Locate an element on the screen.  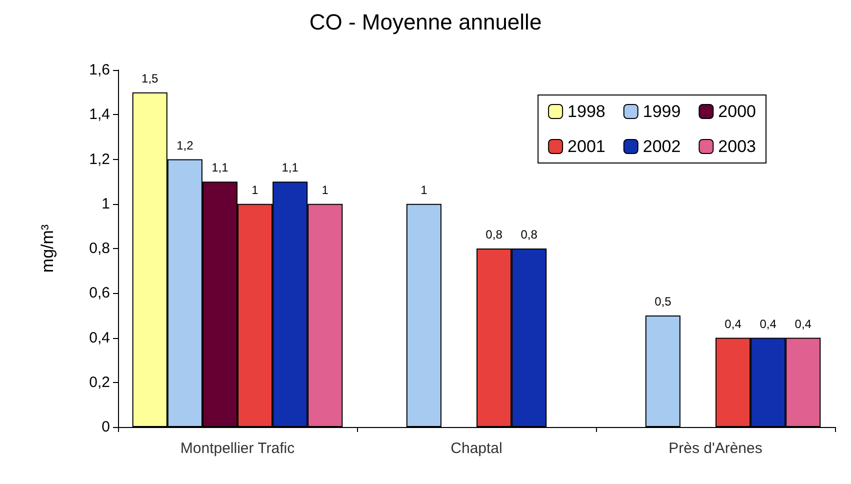
y-tick-label: 0,6 is located at coordinates (99, 293).